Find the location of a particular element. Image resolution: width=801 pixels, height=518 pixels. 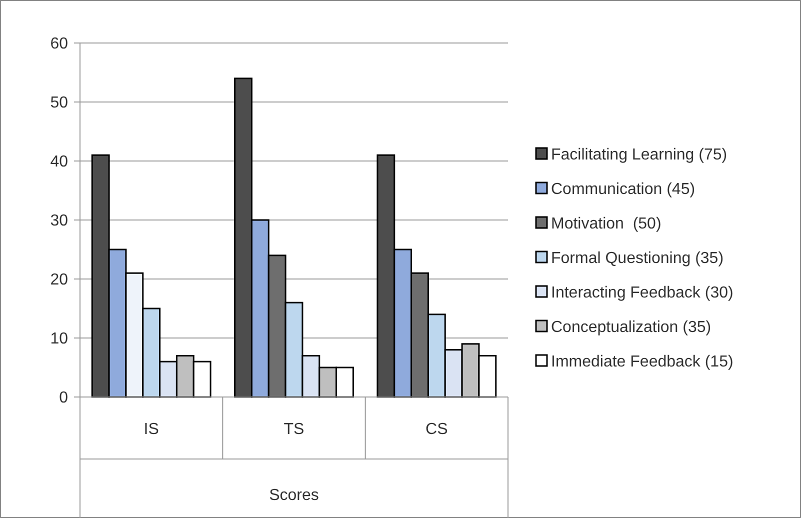

x-tick-label: IS is located at coordinates (151, 429).